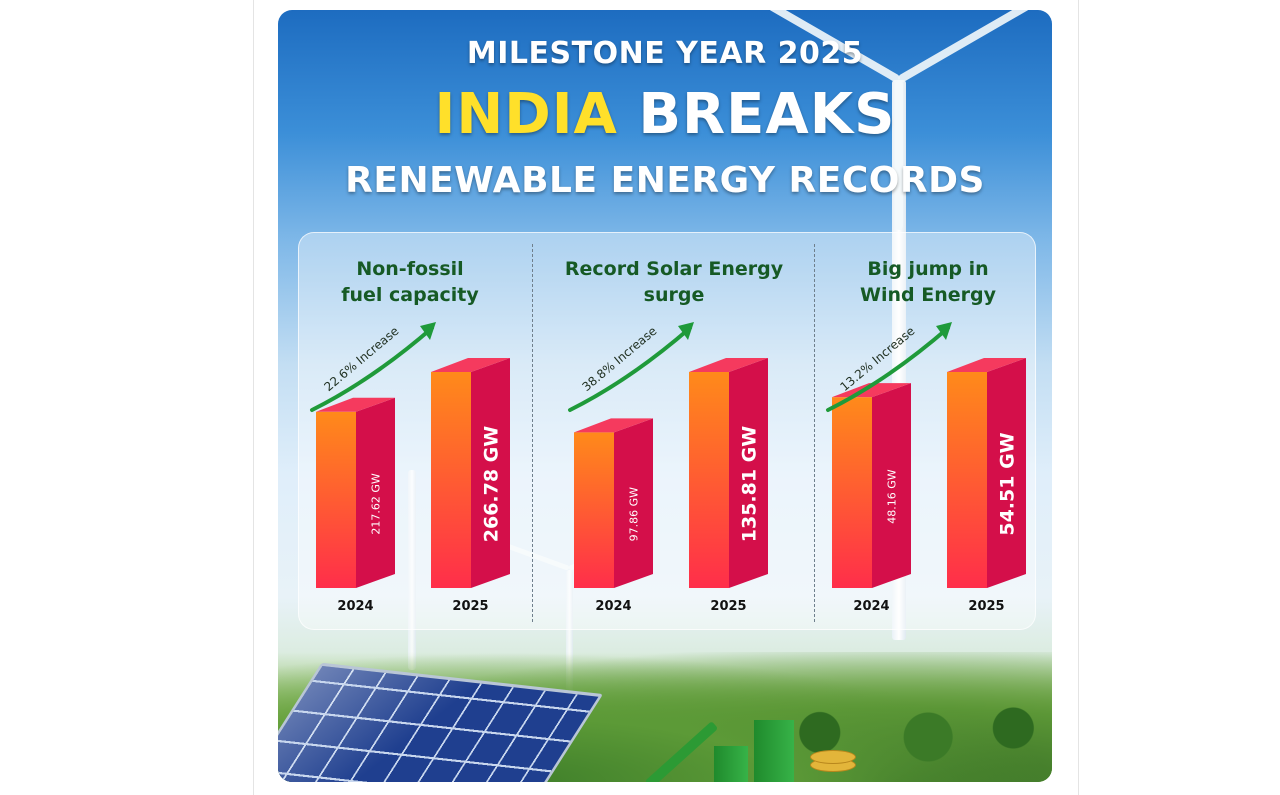 Image resolution: width=1280 pixels, height=795 pixels. I want to click on bar-value-label: 266.78 GW, so click(492, 484).